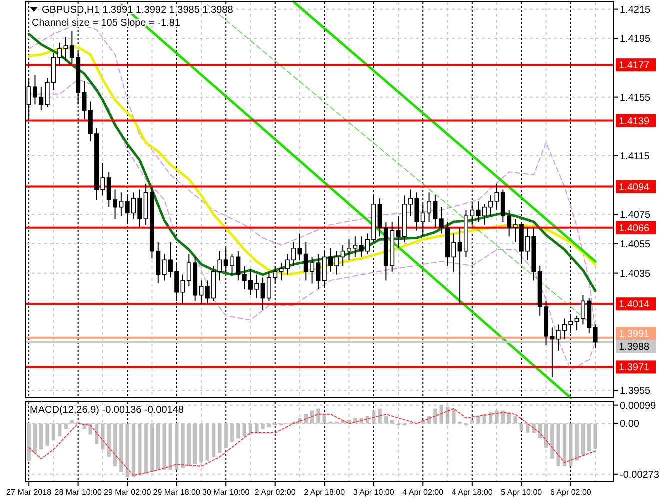 The height and width of the screenshot is (499, 665). What do you see at coordinates (634, 228) in the screenshot?
I see `ref-line-label: 1.4066` at bounding box center [634, 228].